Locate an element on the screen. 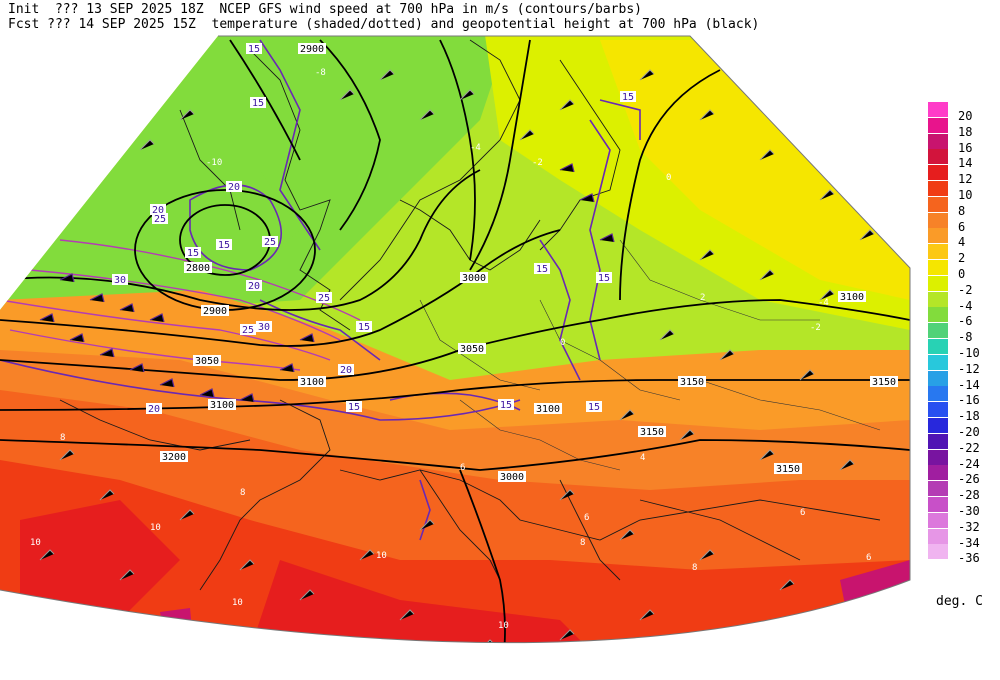  temperature-label: 4 is located at coordinates (642, 458).